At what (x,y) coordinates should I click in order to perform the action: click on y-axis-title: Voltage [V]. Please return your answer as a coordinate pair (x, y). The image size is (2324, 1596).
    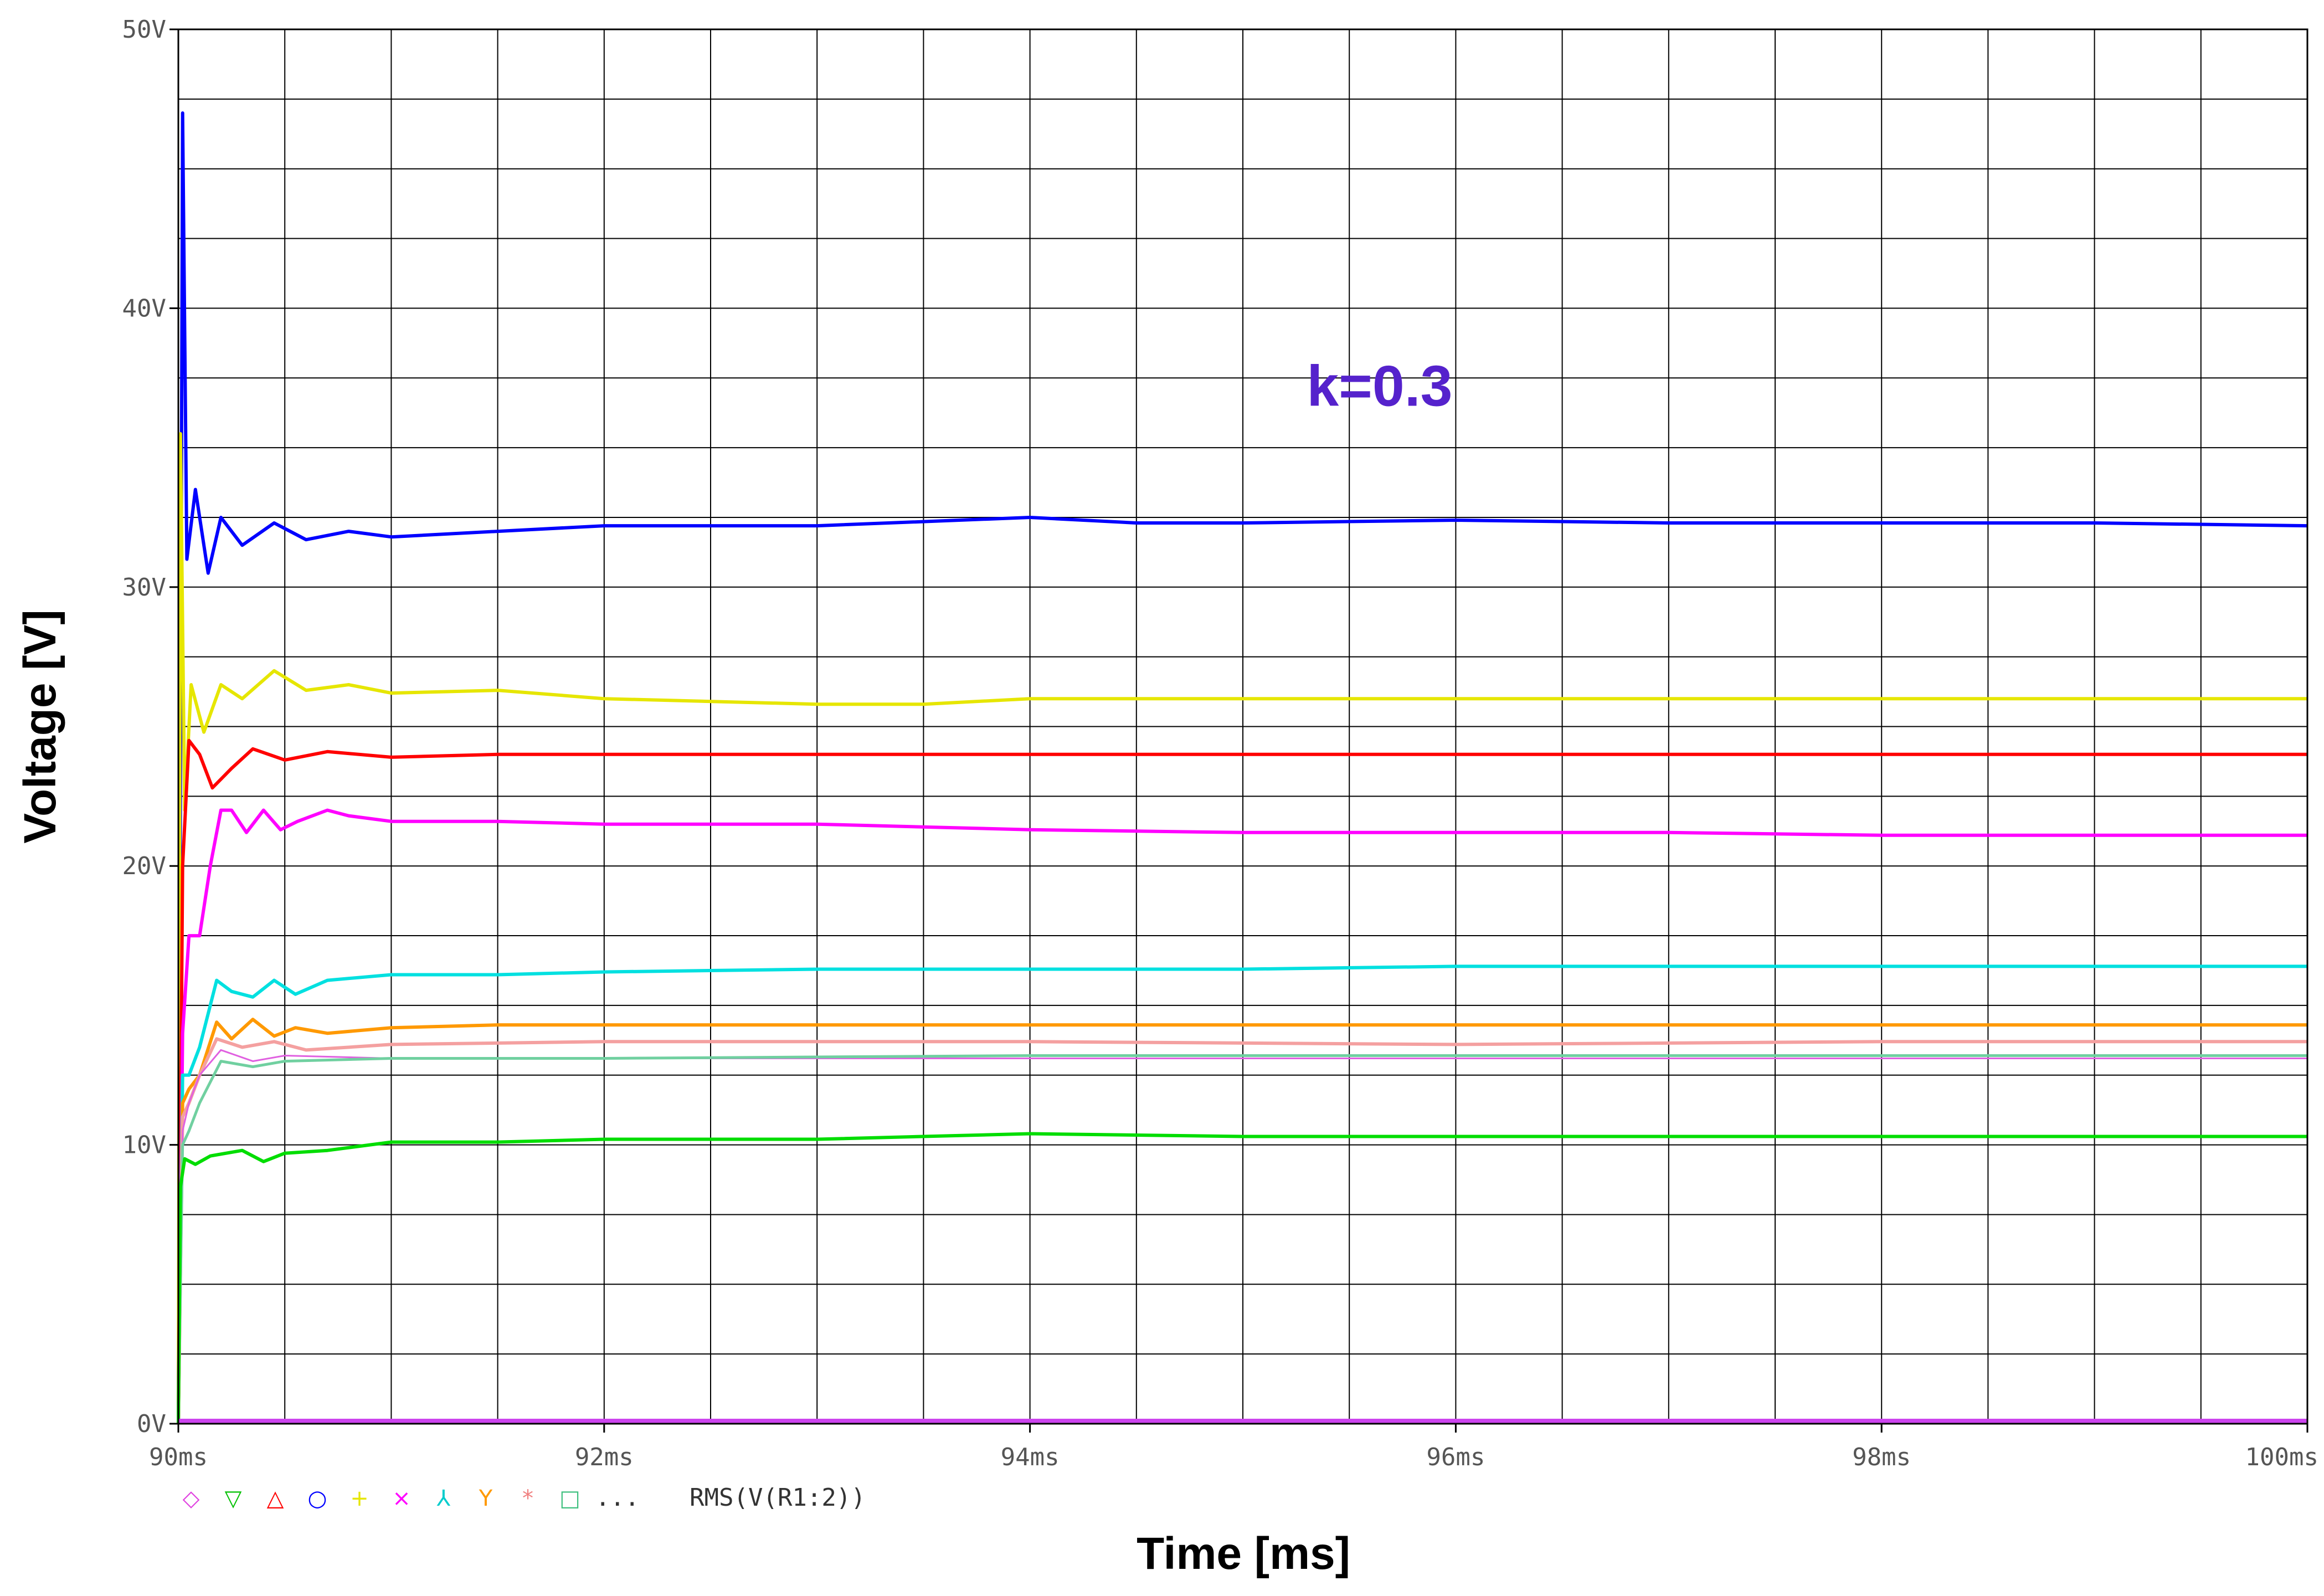
    Looking at the image, I should click on (40, 726).